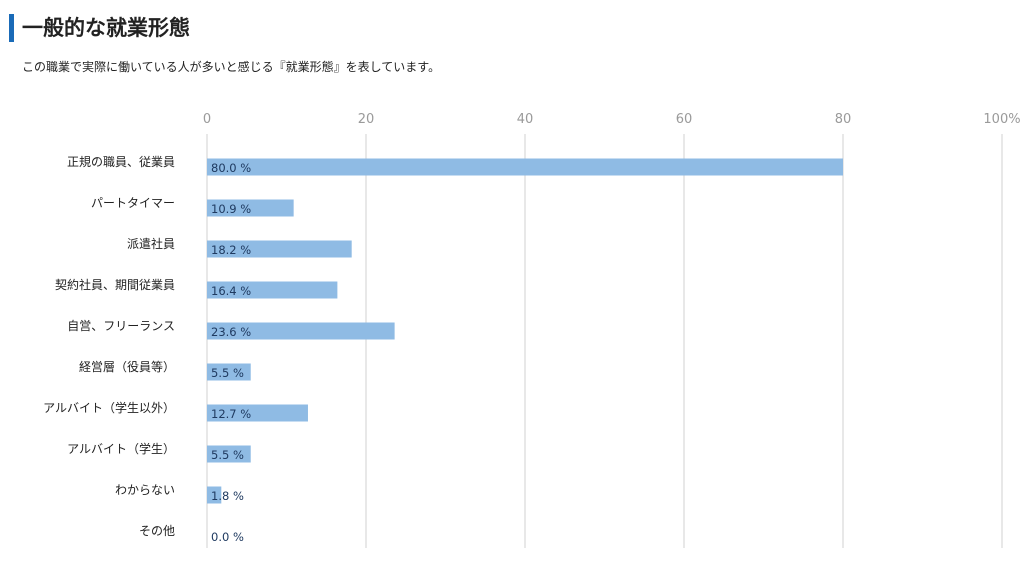 The image size is (1033, 567). What do you see at coordinates (157, 531) in the screenshot?
I see `category-label: その他` at bounding box center [157, 531].